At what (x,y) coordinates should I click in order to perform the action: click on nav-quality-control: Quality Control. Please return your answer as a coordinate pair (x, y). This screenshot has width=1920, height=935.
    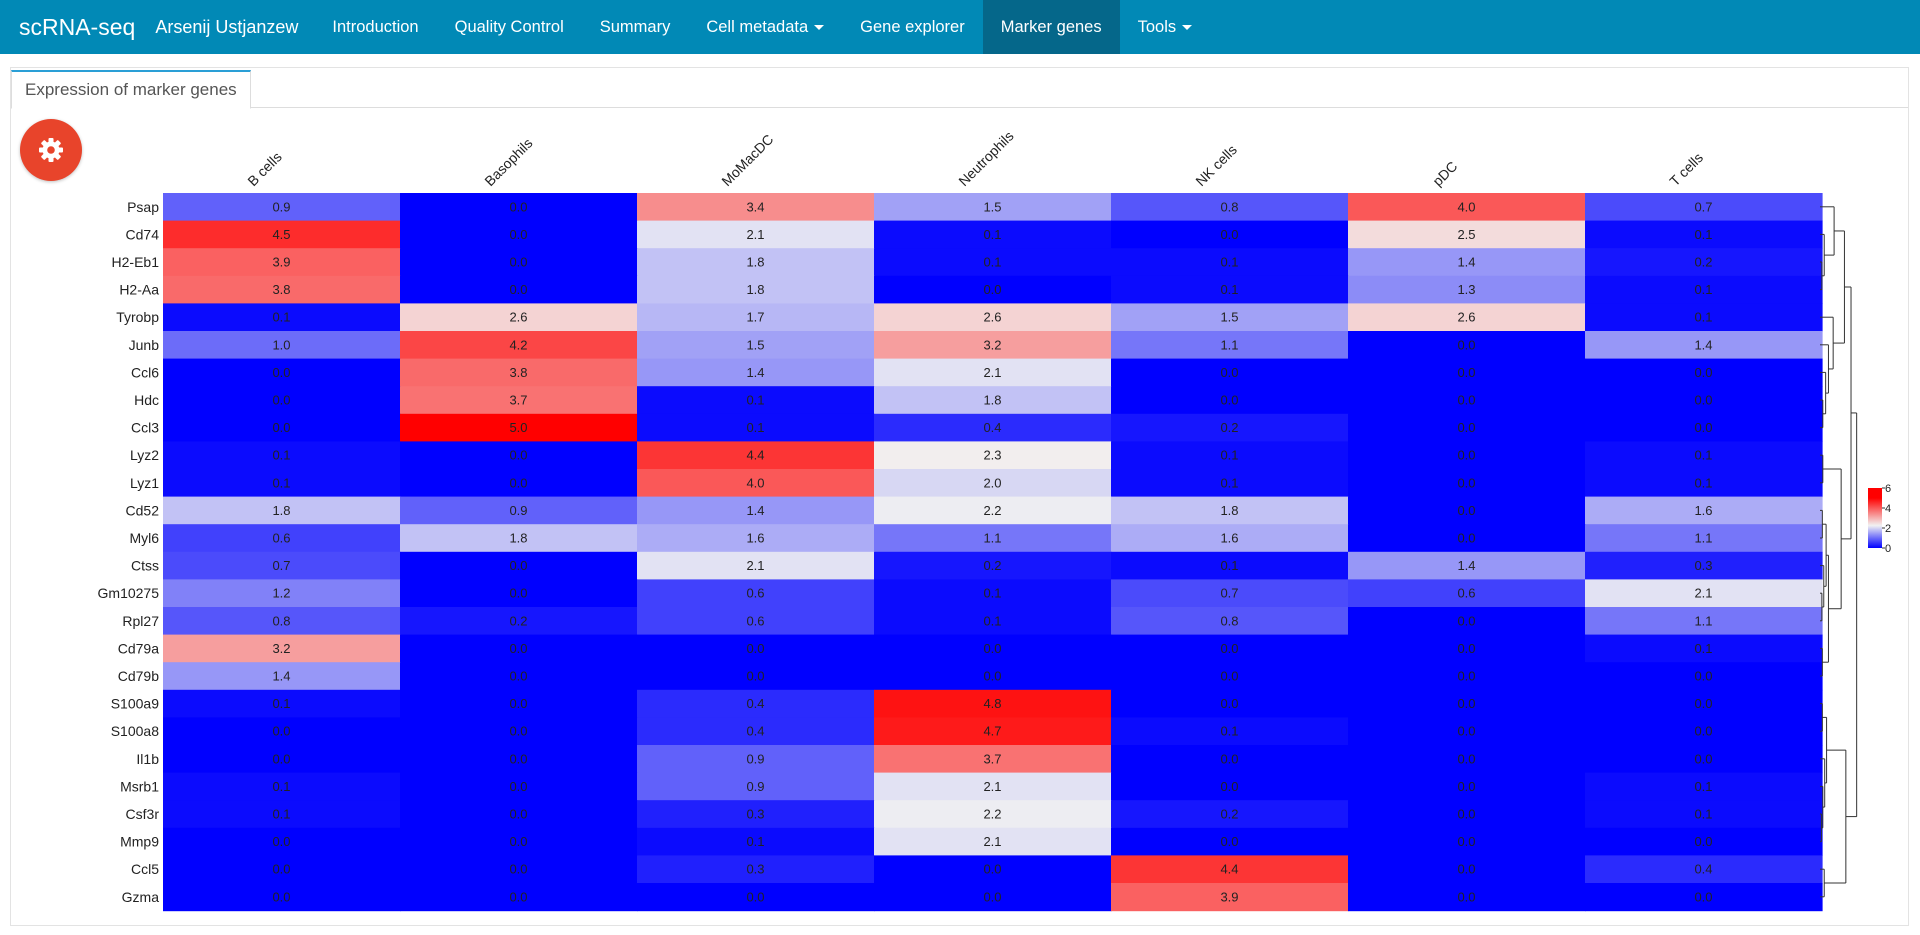
    Looking at the image, I should click on (509, 27).